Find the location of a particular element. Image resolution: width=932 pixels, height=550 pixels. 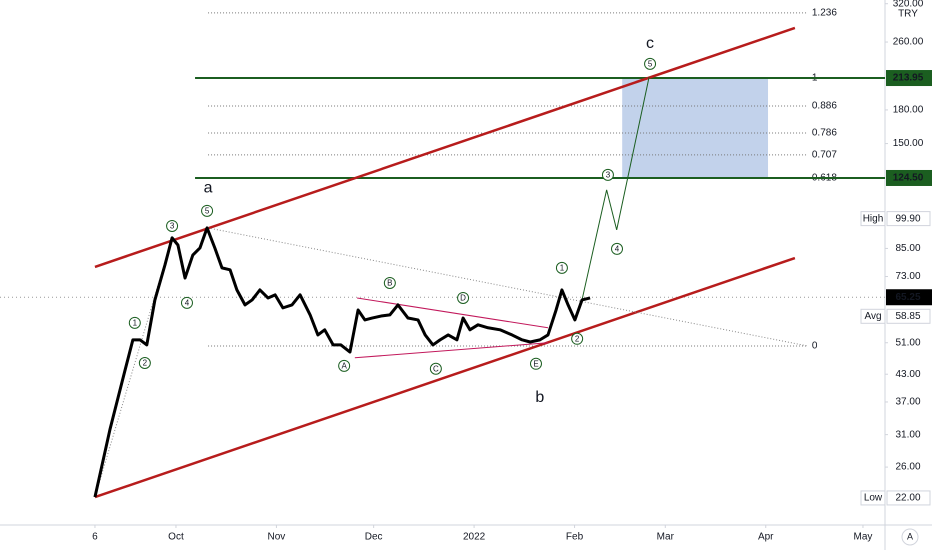

x-tick-label: Apr is located at coordinates (766, 537).